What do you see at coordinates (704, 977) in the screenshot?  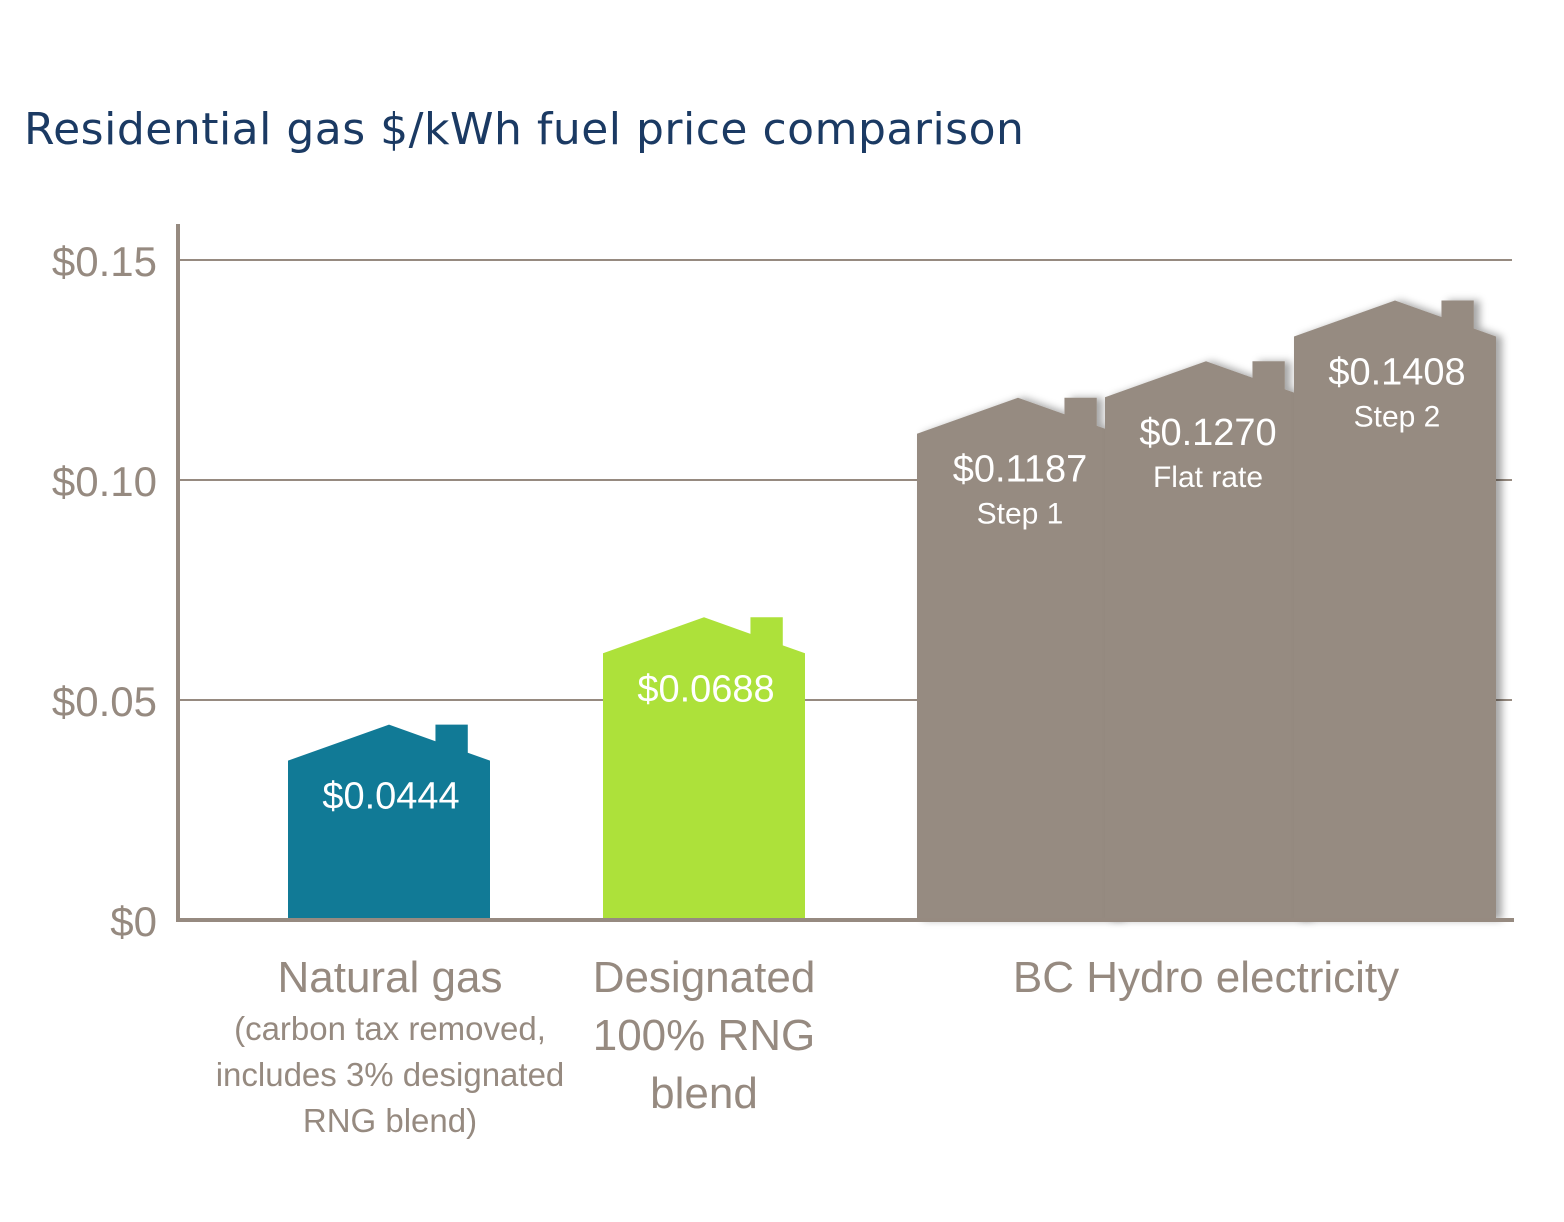 I see `x-category-sublabel: Designated` at bounding box center [704, 977].